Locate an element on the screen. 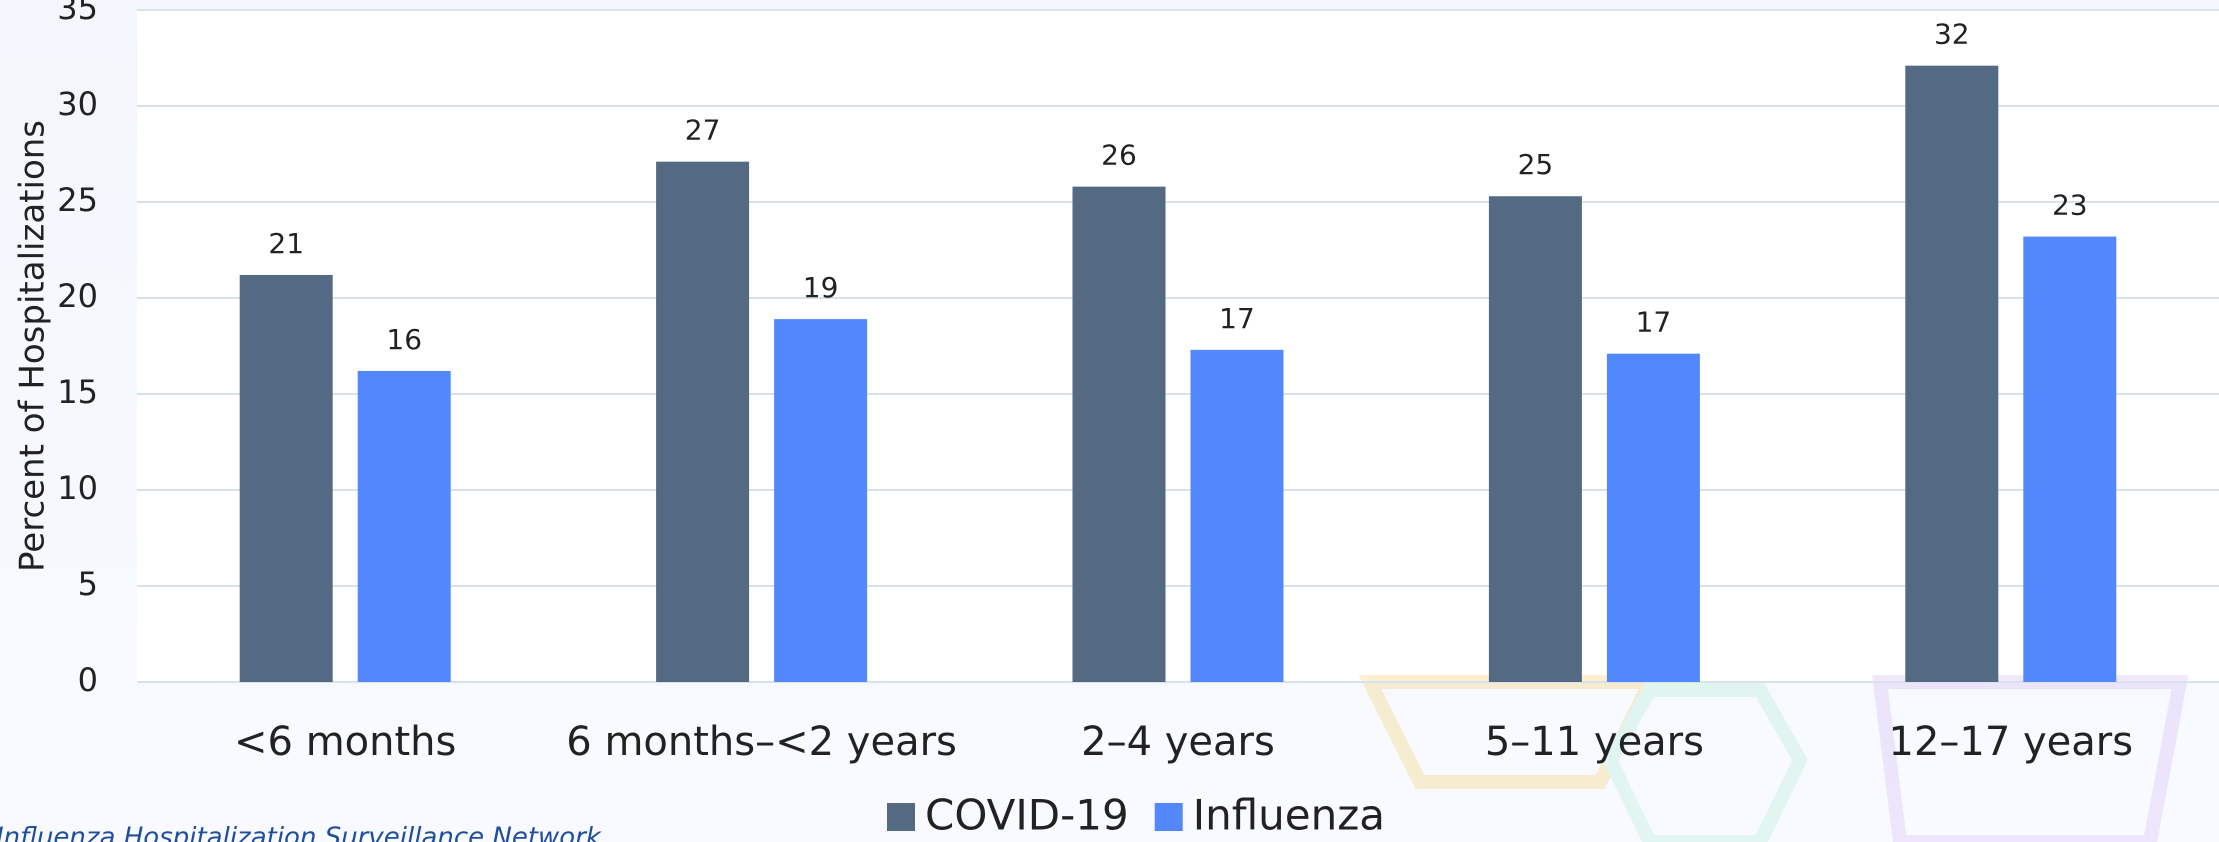 Image resolution: width=2219 pixels, height=842 pixels. x-tick-label: 5–11 years is located at coordinates (1594, 742).